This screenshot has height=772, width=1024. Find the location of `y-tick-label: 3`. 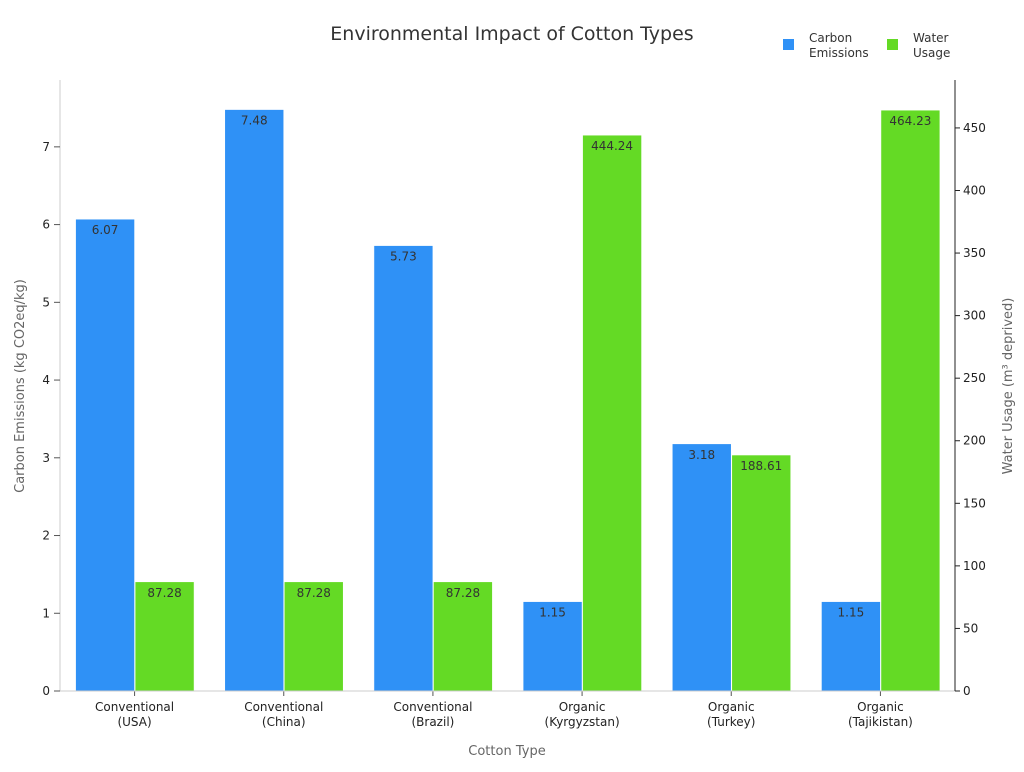

y-tick-label: 3 is located at coordinates (46, 458).